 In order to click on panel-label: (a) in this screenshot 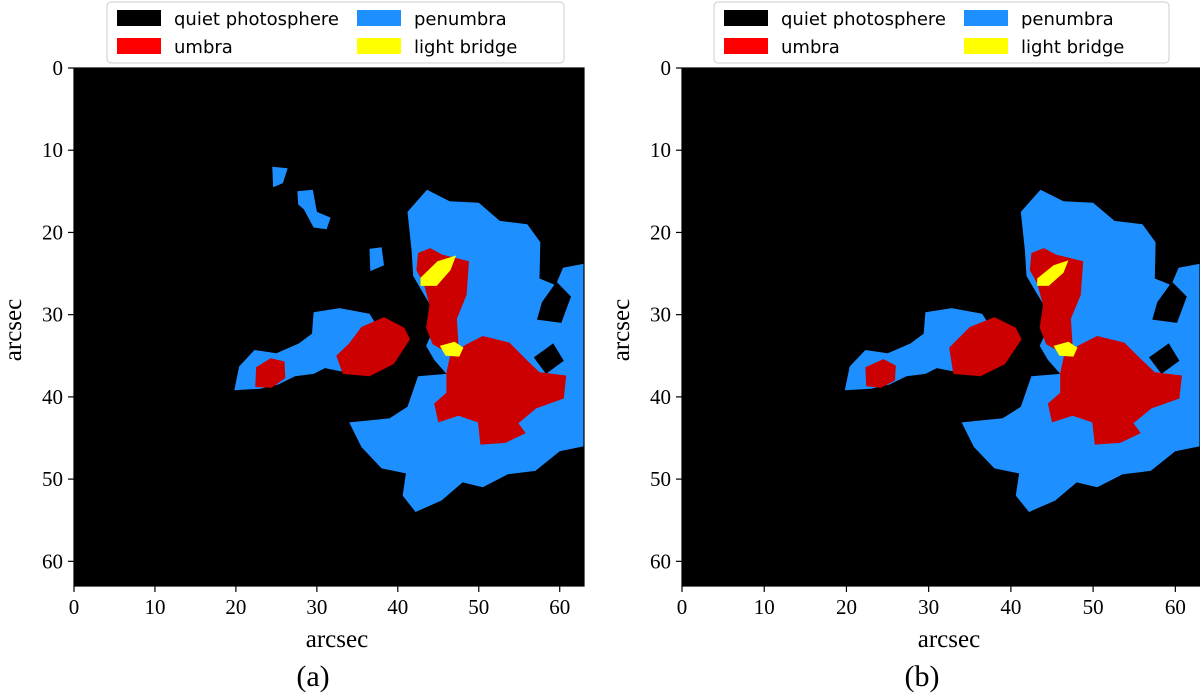, I will do `click(312, 676)`.